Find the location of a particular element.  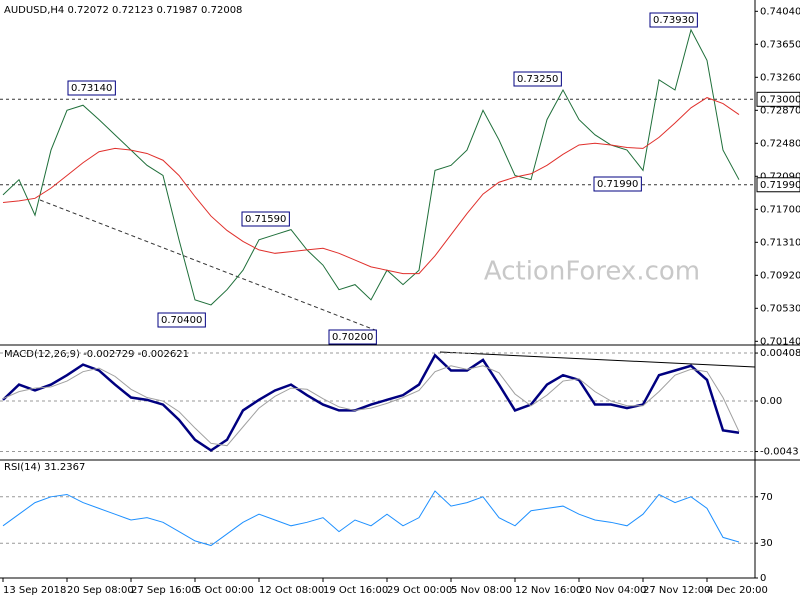

y-tick-label: 0.72090 is located at coordinates (780, 176).